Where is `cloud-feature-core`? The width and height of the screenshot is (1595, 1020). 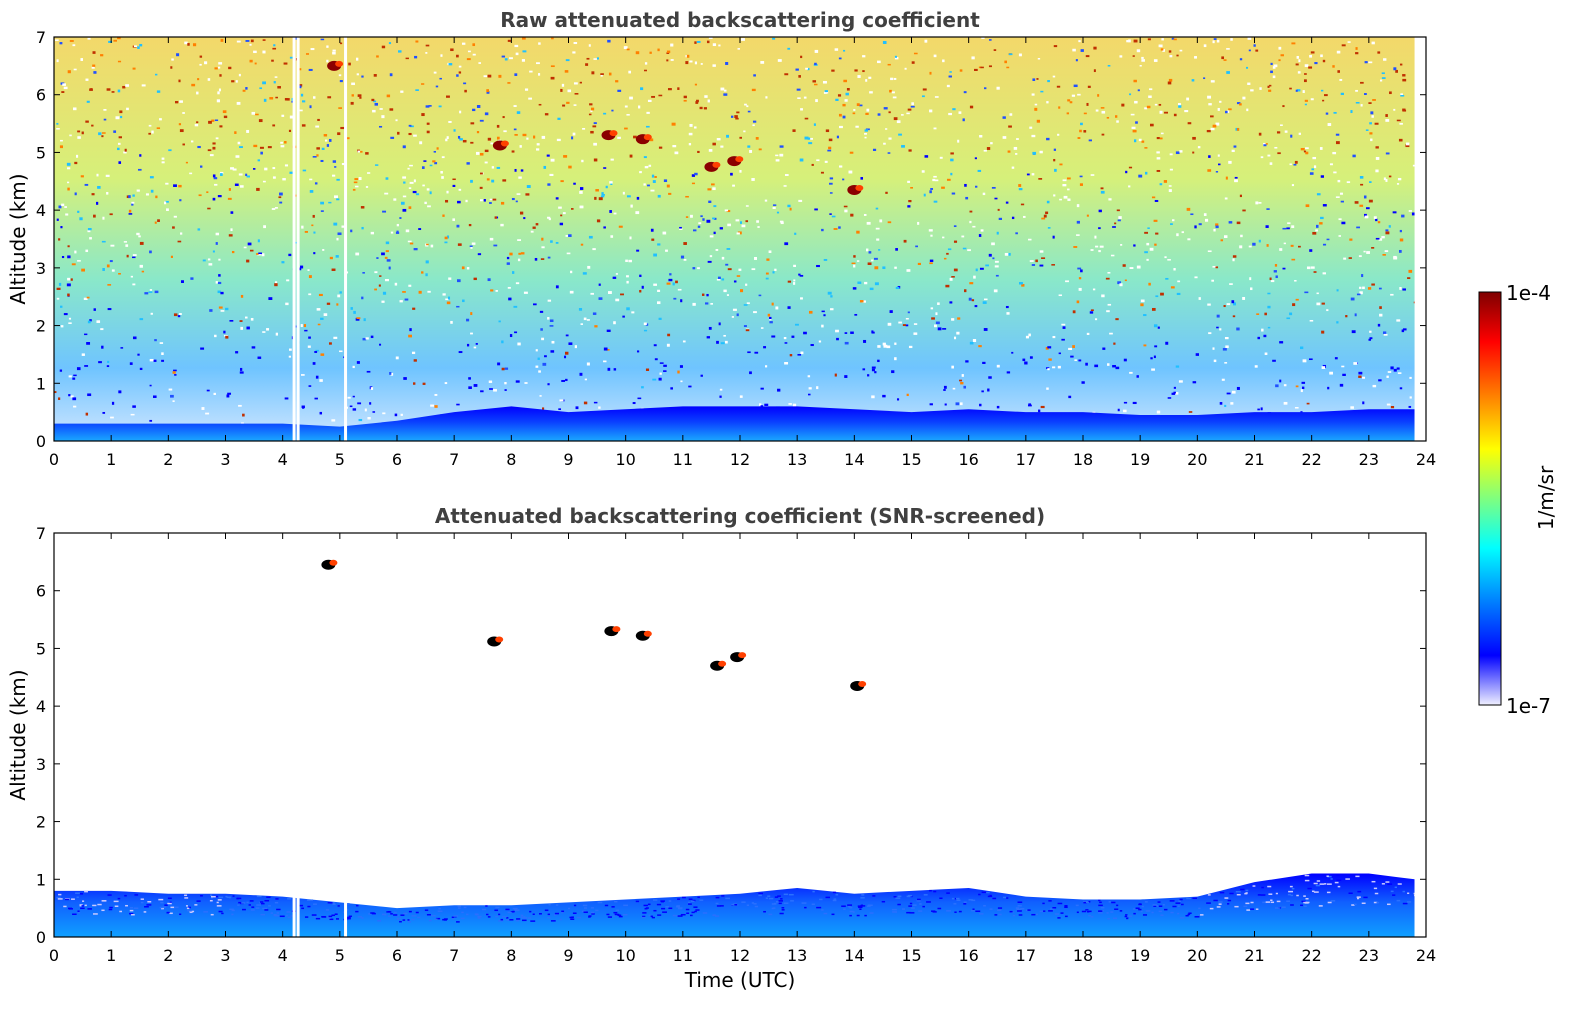 cloud-feature-core is located at coordinates (333, 562).